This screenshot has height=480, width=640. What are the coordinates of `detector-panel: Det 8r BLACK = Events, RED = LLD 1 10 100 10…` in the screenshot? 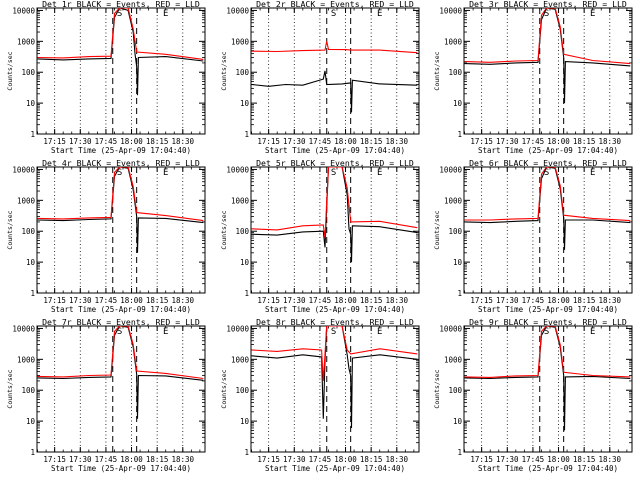 It's located at (320, 395).